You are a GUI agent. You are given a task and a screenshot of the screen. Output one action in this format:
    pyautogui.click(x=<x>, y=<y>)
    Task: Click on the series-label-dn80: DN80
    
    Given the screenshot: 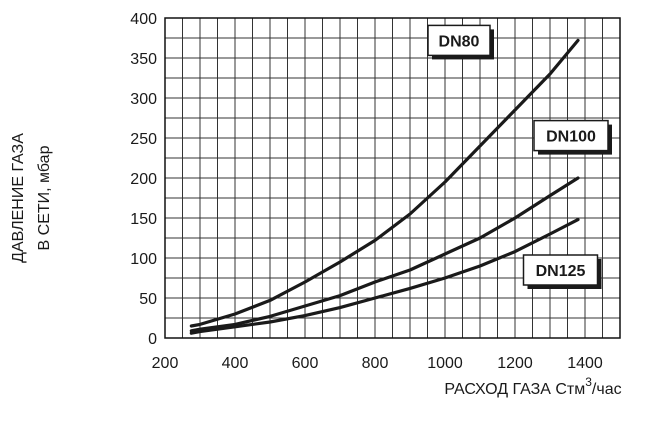 What is the action you would take?
    pyautogui.click(x=459, y=41)
    